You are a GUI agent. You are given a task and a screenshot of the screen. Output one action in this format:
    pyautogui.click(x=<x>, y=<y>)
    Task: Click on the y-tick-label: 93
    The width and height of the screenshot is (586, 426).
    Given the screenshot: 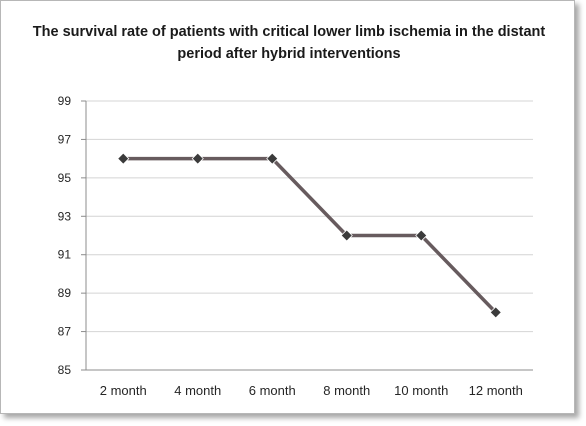 What is the action you would take?
    pyautogui.click(x=65, y=216)
    